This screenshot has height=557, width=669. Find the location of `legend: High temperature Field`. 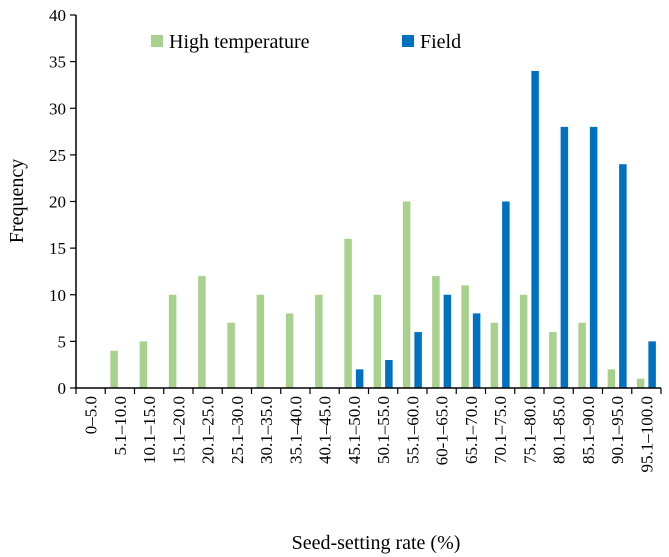

legend: High temperature Field is located at coordinates (306, 42).